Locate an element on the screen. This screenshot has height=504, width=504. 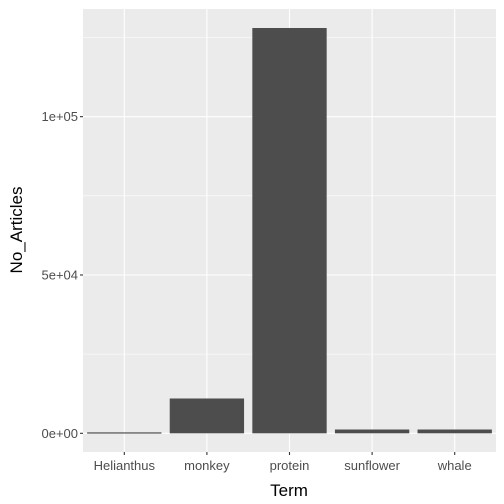
x-tick-label: monkey is located at coordinates (207, 465).